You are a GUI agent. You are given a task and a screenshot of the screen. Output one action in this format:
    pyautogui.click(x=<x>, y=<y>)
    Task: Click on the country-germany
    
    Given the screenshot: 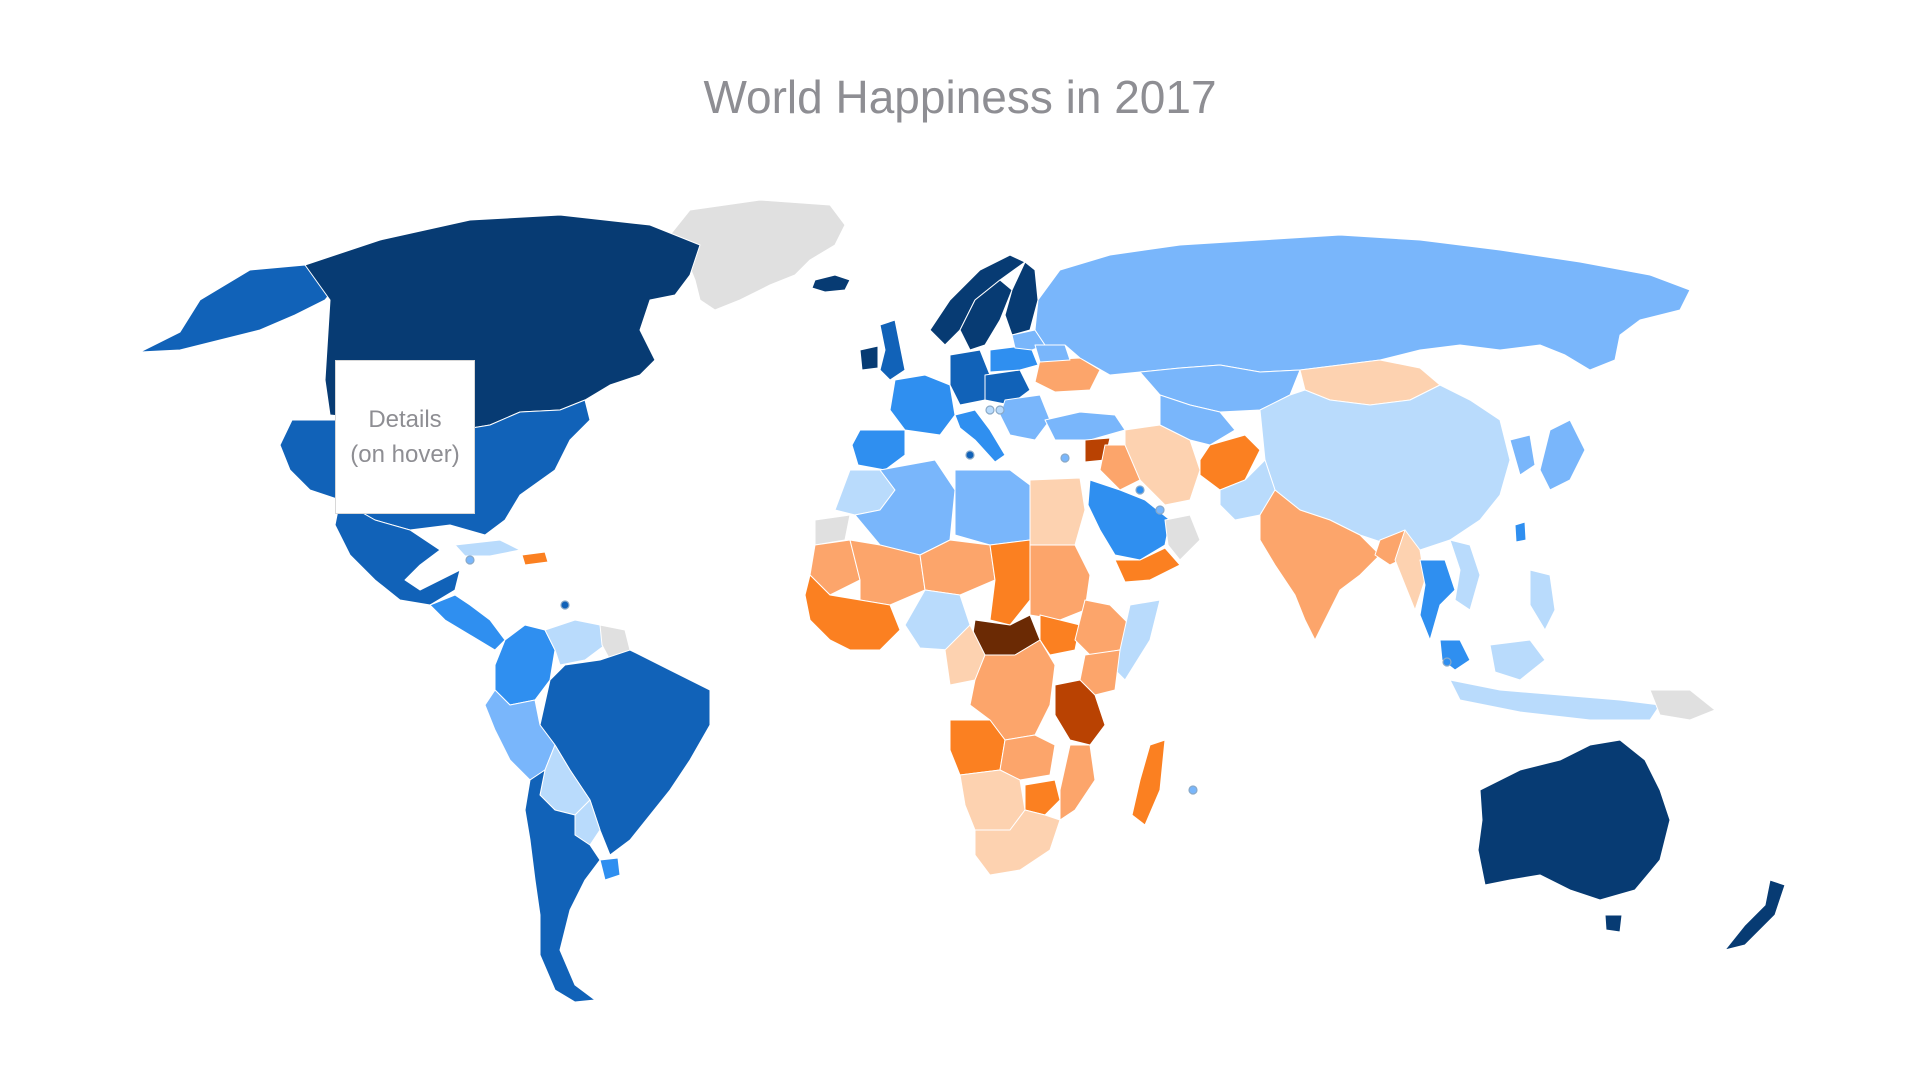 What is the action you would take?
    pyautogui.click(x=970, y=377)
    